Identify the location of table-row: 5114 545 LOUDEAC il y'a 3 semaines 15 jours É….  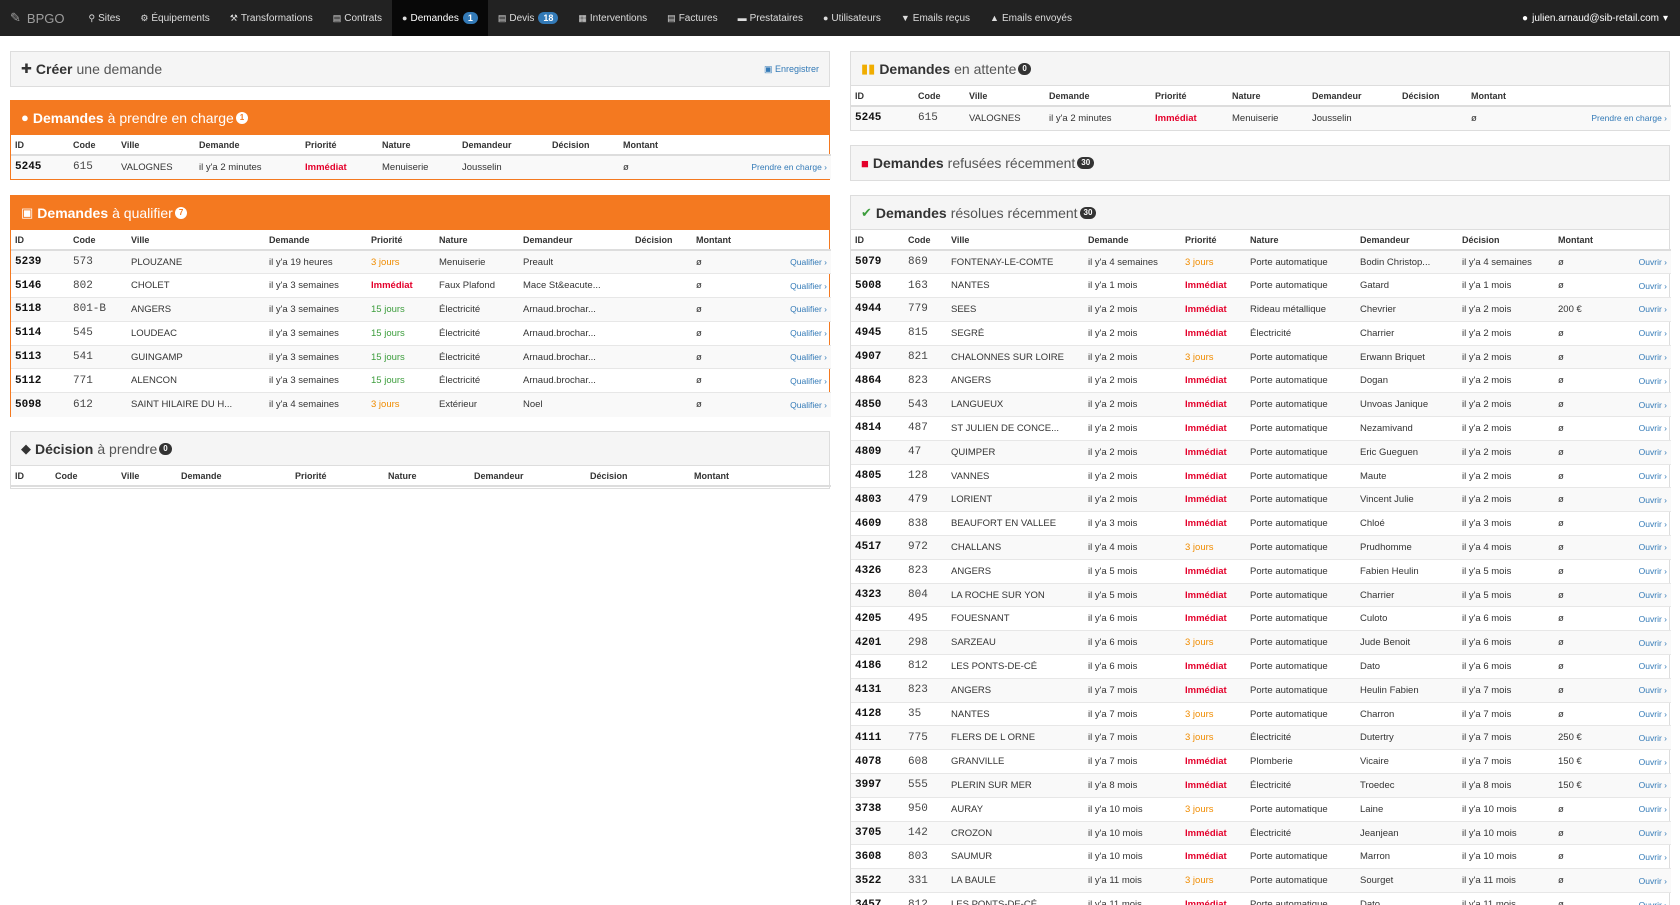
(421, 333).